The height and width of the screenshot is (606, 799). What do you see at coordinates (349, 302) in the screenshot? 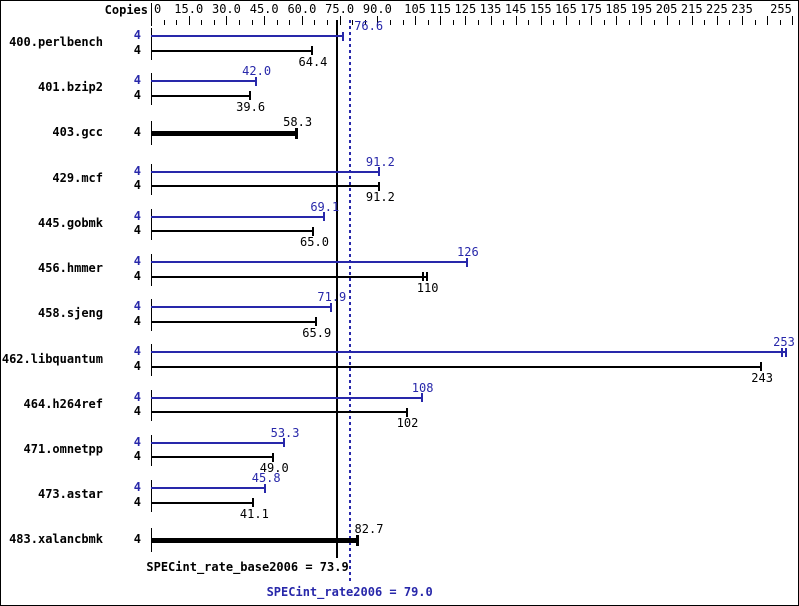
I see `peak-rate-reference-line` at bounding box center [349, 302].